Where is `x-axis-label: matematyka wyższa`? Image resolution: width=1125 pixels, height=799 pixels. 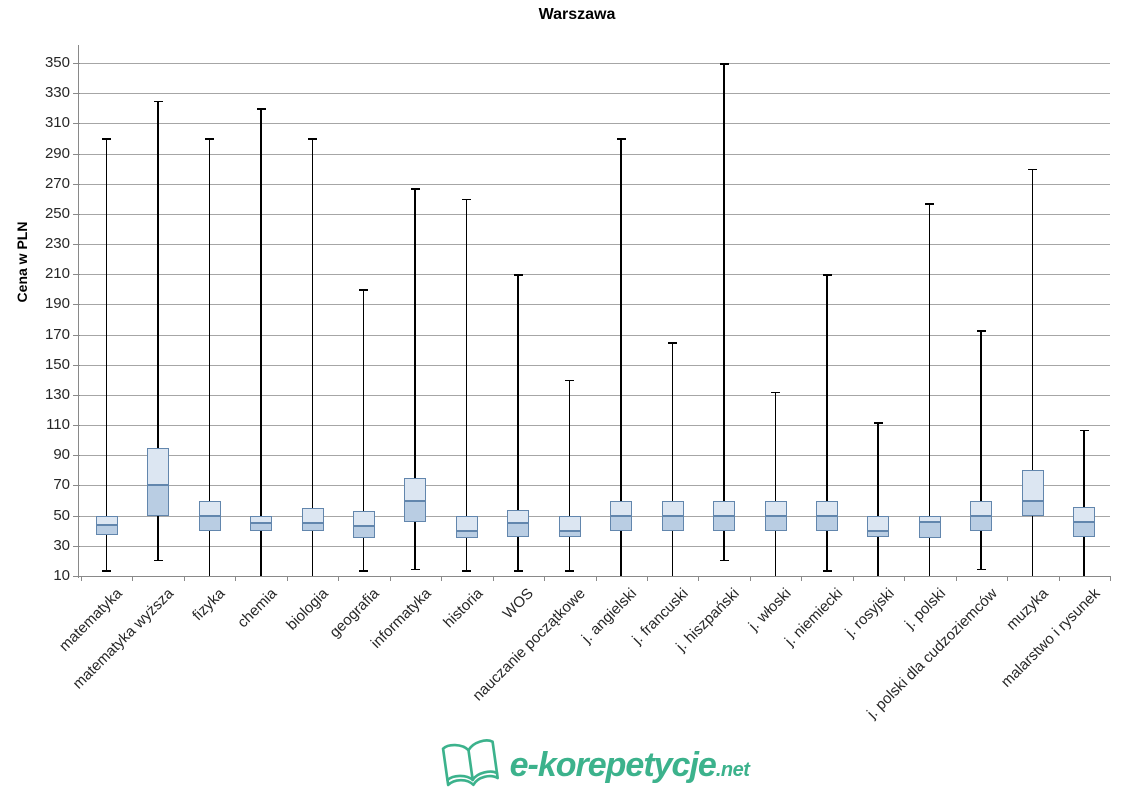 x-axis-label: matematyka wyższa is located at coordinates (123, 639).